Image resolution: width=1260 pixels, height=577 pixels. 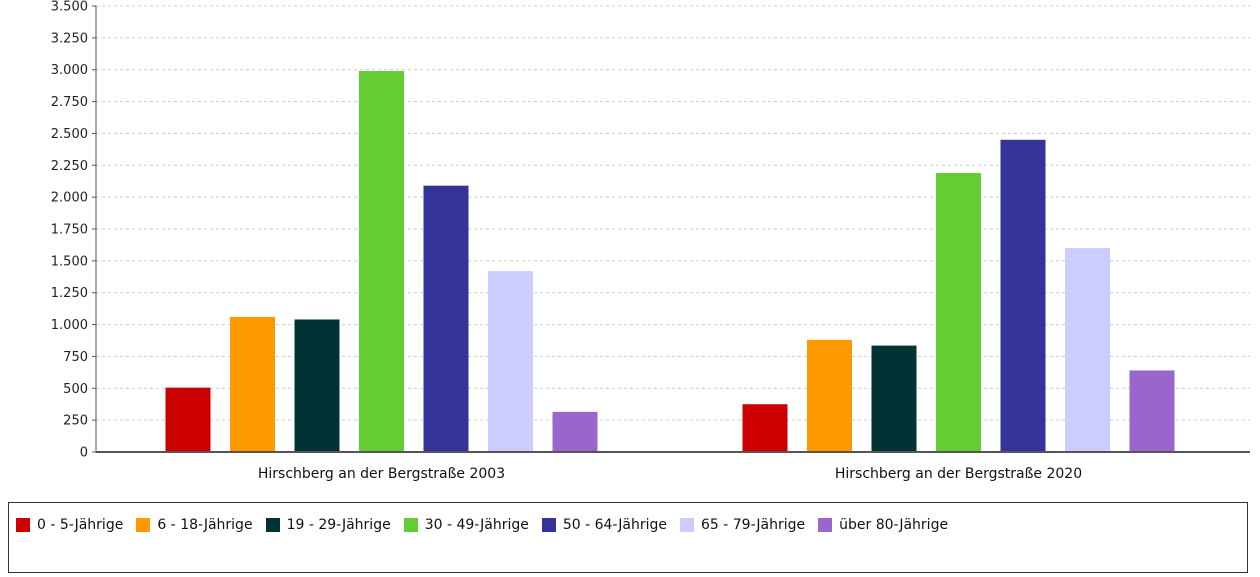 What do you see at coordinates (69, 293) in the screenshot?
I see `y-tick-label: 1.250` at bounding box center [69, 293].